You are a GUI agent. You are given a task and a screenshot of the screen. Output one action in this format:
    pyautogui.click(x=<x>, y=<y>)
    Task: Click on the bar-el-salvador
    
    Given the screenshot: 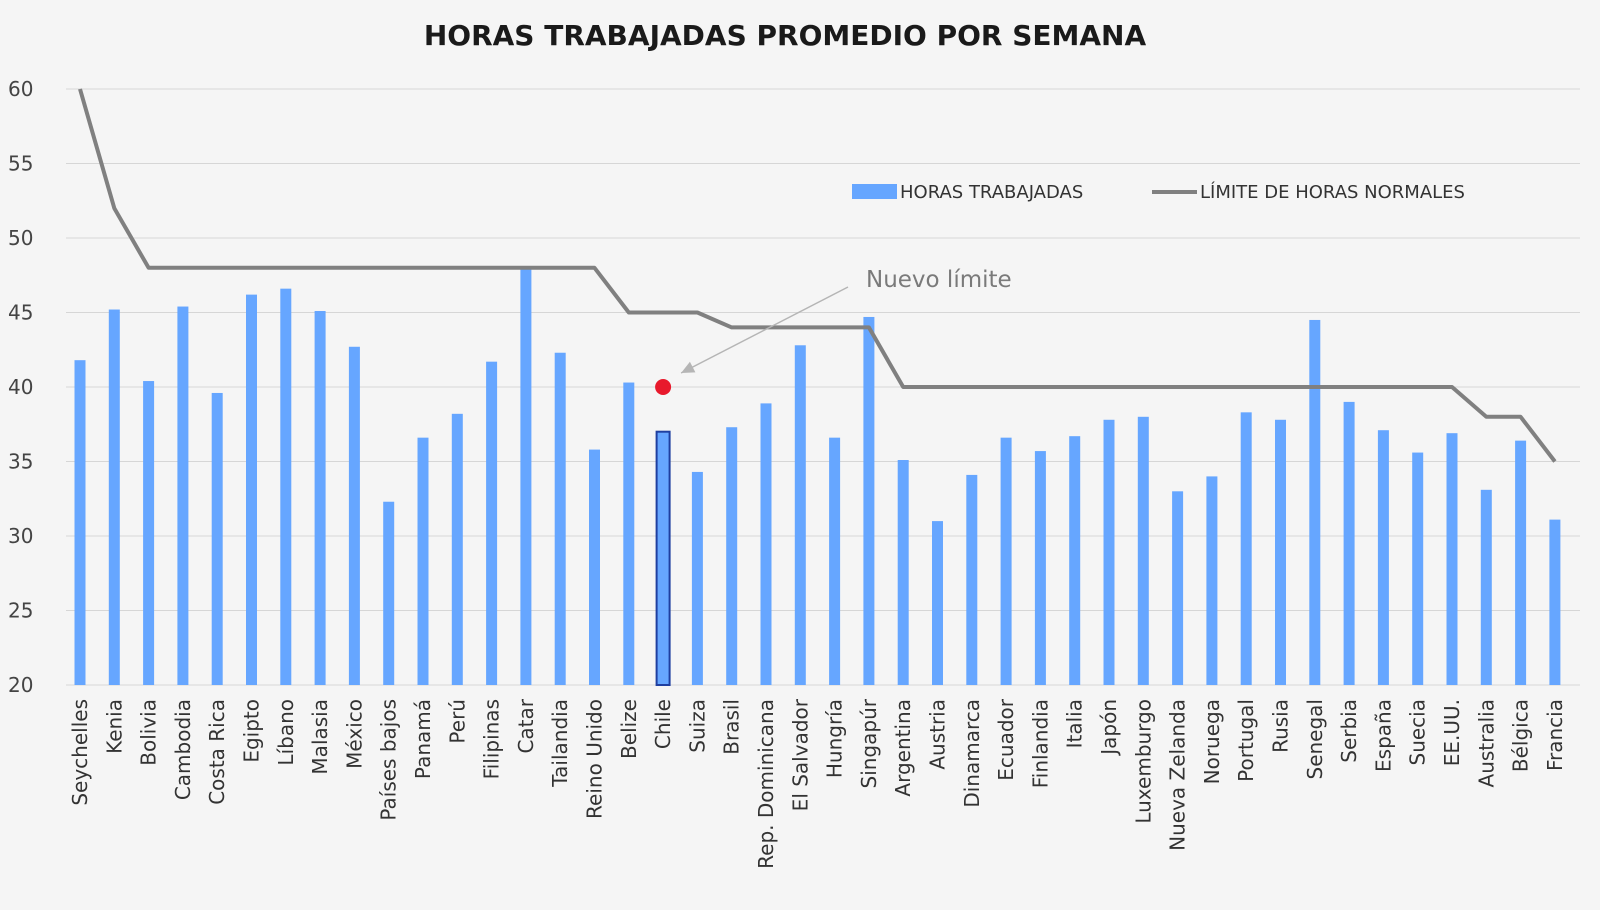 What is the action you would take?
    pyautogui.click(x=800, y=515)
    